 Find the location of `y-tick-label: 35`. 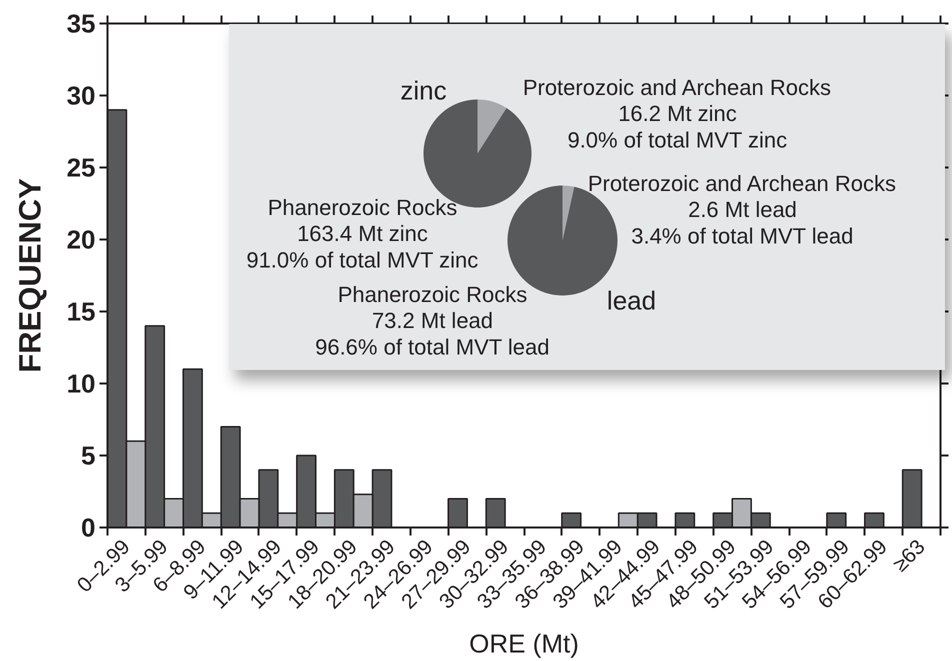

y-tick-label: 35 is located at coordinates (81, 23).